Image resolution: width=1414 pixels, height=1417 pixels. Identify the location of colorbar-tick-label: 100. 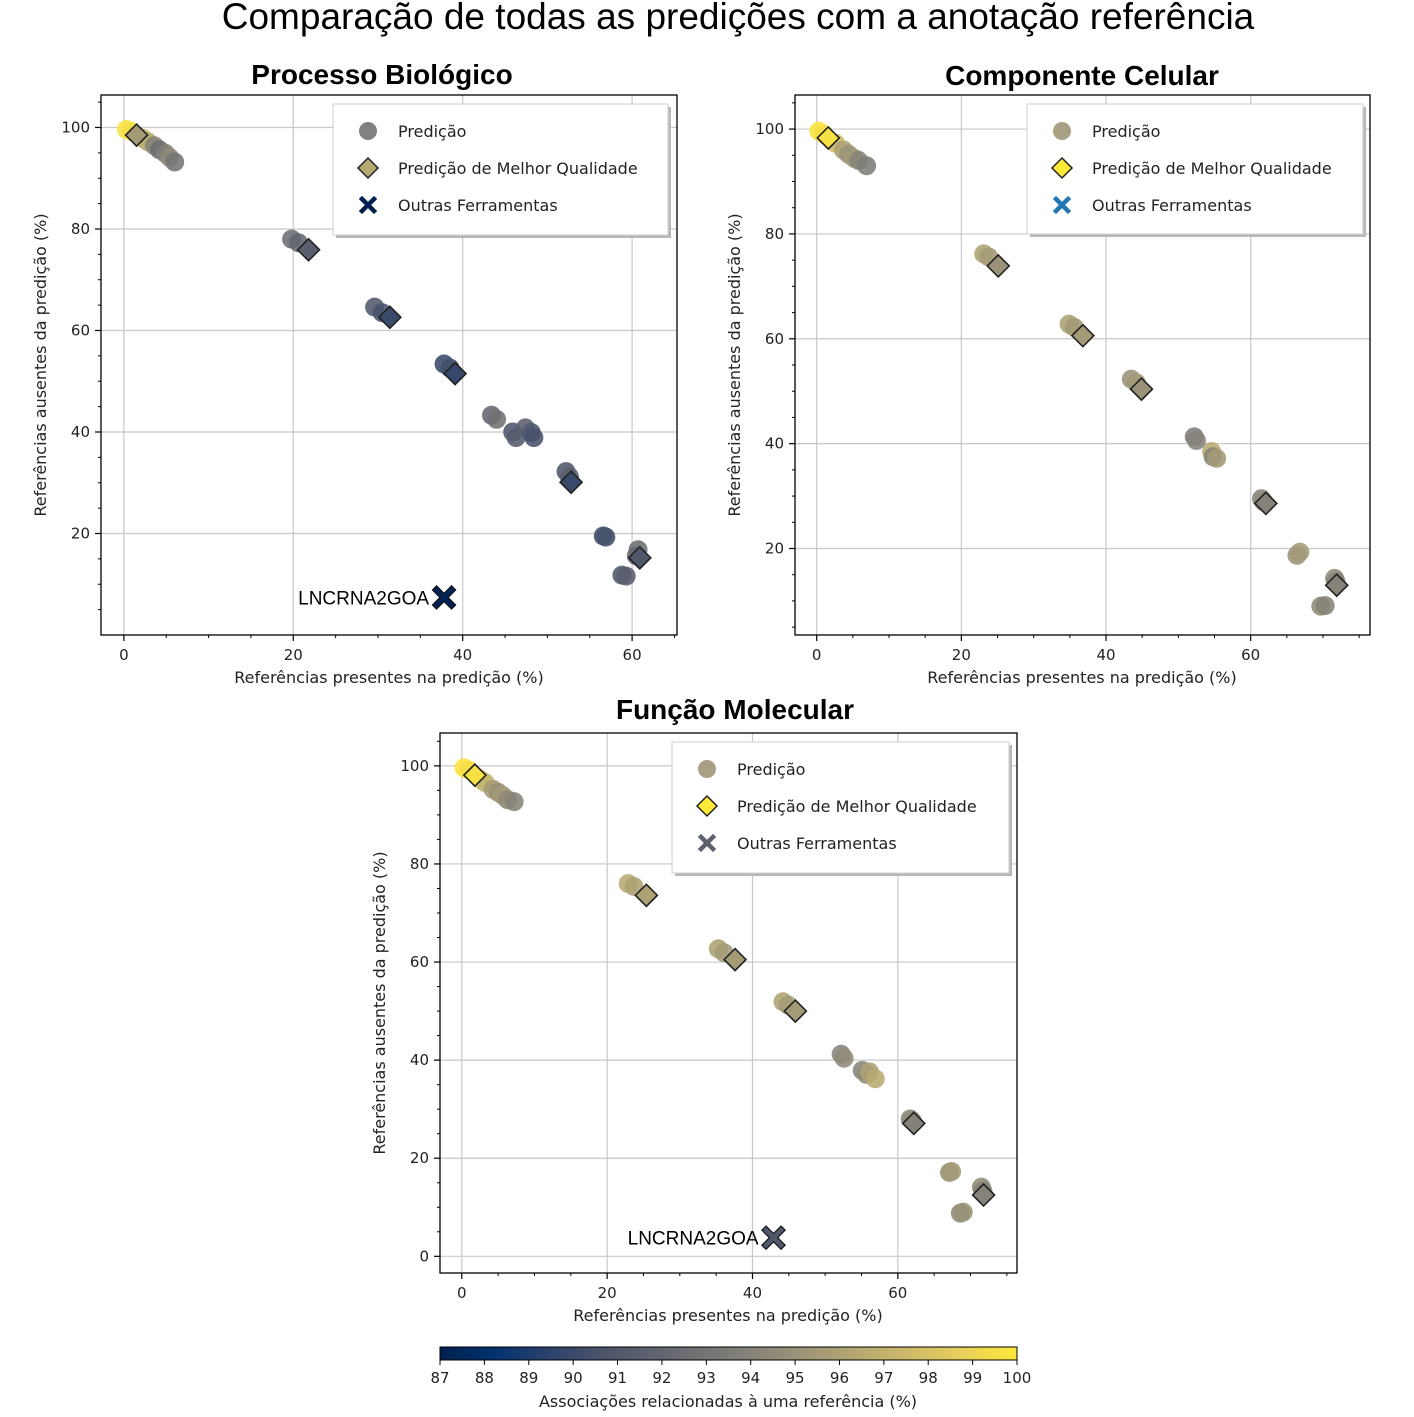
(1017, 1378).